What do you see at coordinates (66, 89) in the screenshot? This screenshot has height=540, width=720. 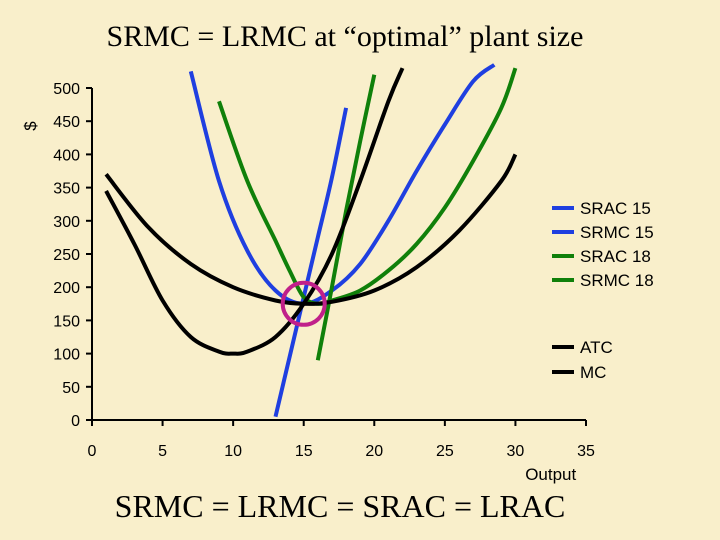 I see `y-tick-label: 500` at bounding box center [66, 89].